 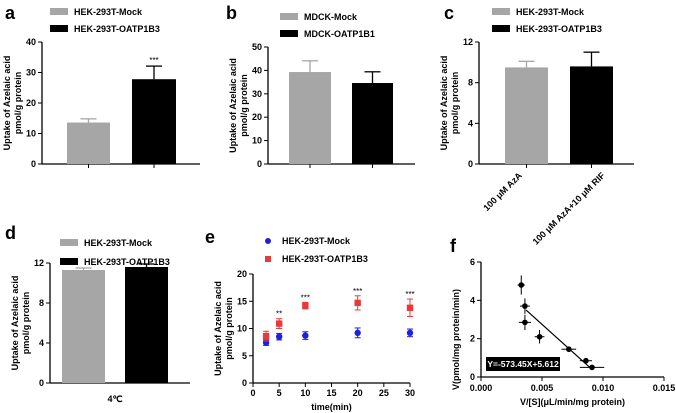 I want to click on panel-label: a, so click(x=10, y=13).